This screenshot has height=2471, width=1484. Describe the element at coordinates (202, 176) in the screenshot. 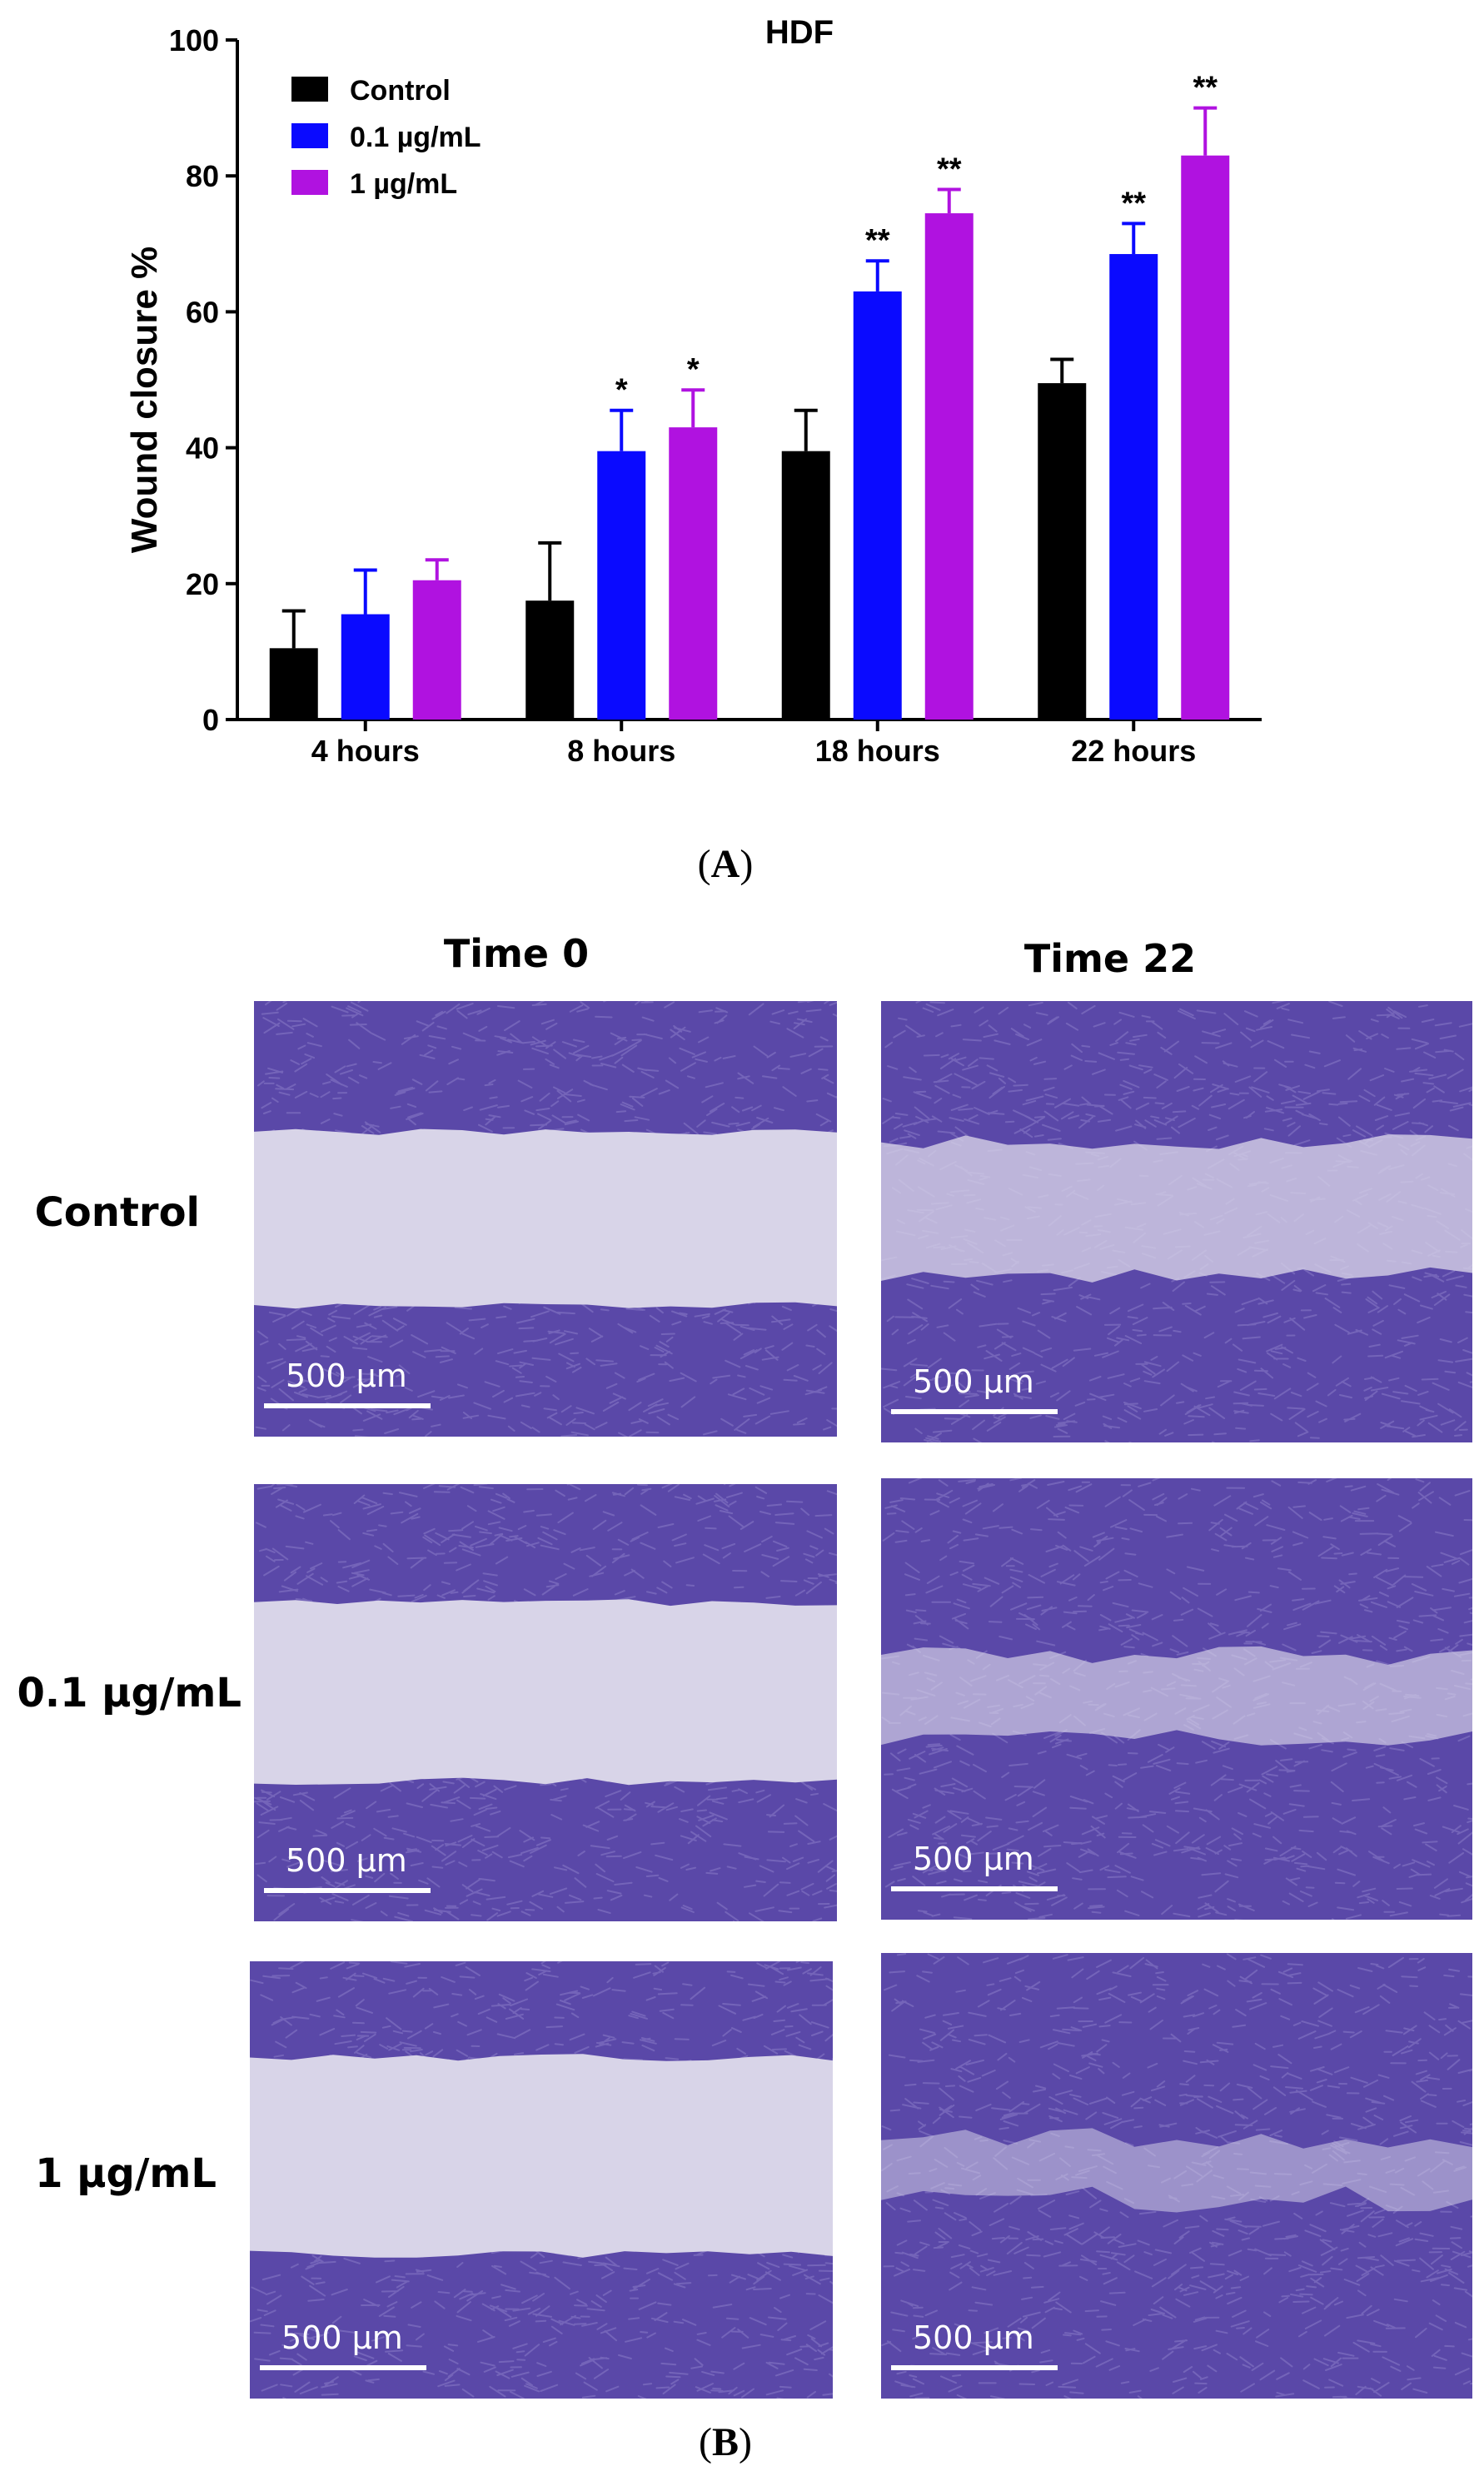

I see `y-tick-label: 80` at that location.